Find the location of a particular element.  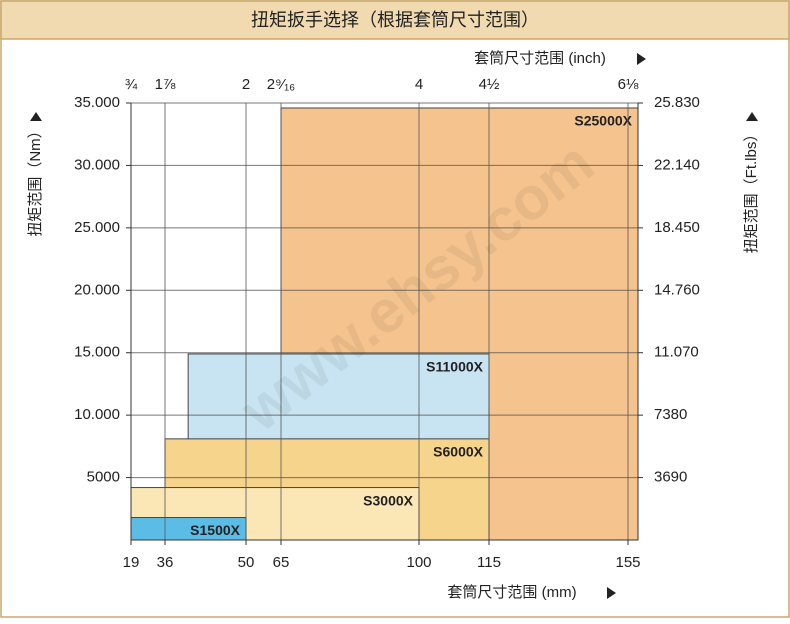

x2-axis-title: 套筒尺寸范围 (inch) is located at coordinates (540, 58).